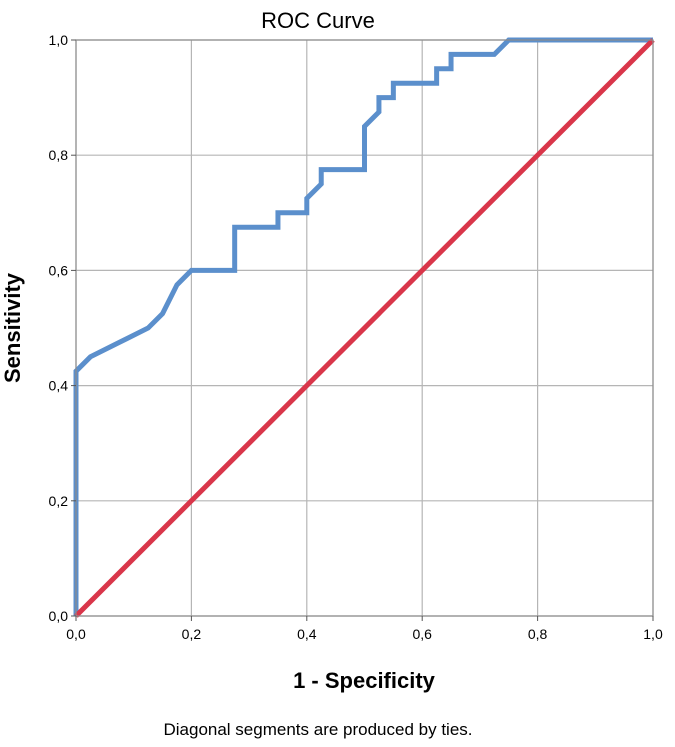  Describe the element at coordinates (317, 729) in the screenshot. I see `footnote: Diagonal segments are produced by ties.` at that location.